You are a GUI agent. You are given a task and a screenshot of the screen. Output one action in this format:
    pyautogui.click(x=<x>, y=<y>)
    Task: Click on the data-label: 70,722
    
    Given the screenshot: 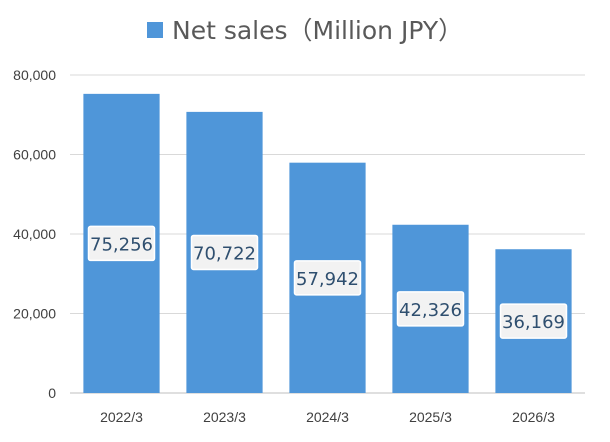 What is the action you would take?
    pyautogui.click(x=224, y=253)
    